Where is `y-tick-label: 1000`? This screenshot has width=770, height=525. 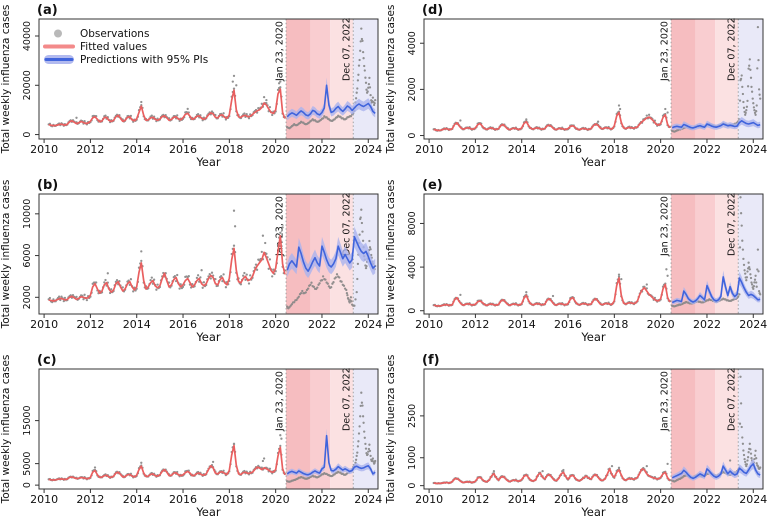 y-tick-label: 1000 is located at coordinates (412, 458).